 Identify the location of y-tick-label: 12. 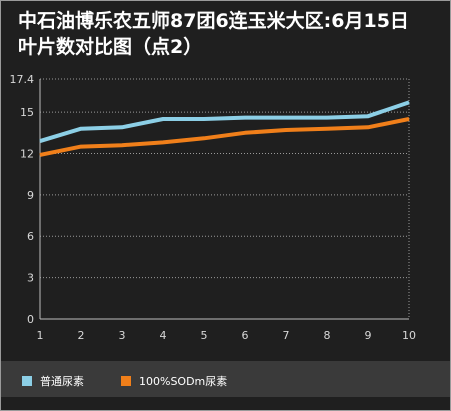
(27, 153).